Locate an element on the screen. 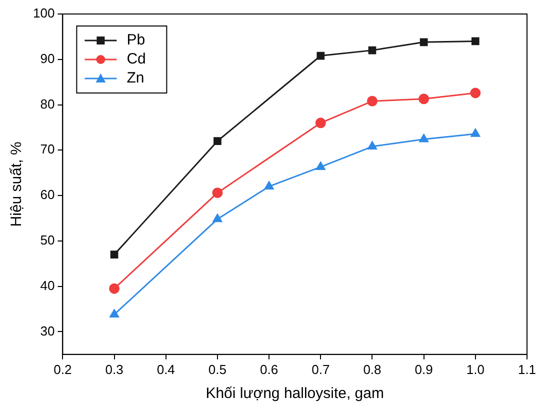 This screenshot has width=543, height=409. x-tick-label: 0.9 is located at coordinates (423, 369).